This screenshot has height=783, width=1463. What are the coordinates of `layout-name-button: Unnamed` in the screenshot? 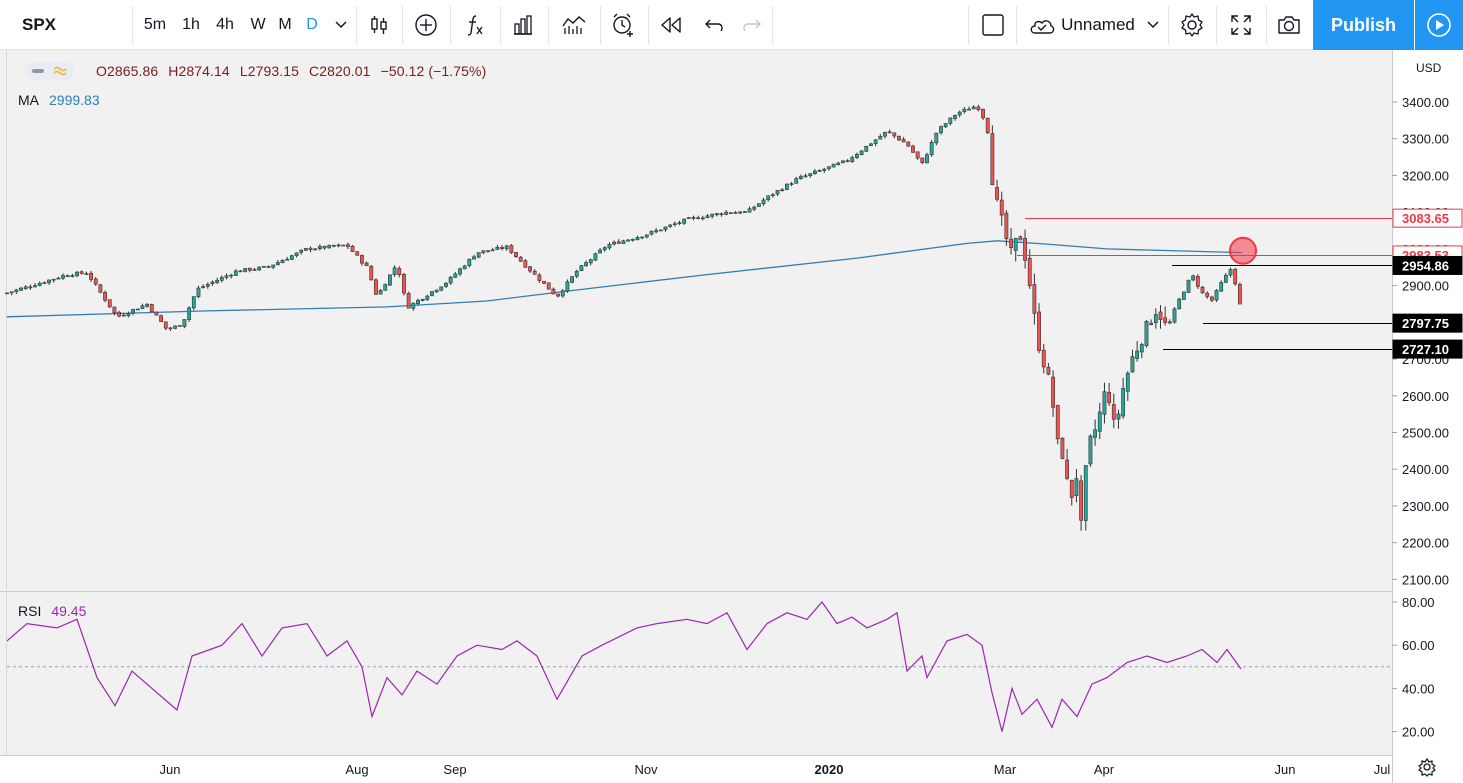 It's located at (1098, 24).